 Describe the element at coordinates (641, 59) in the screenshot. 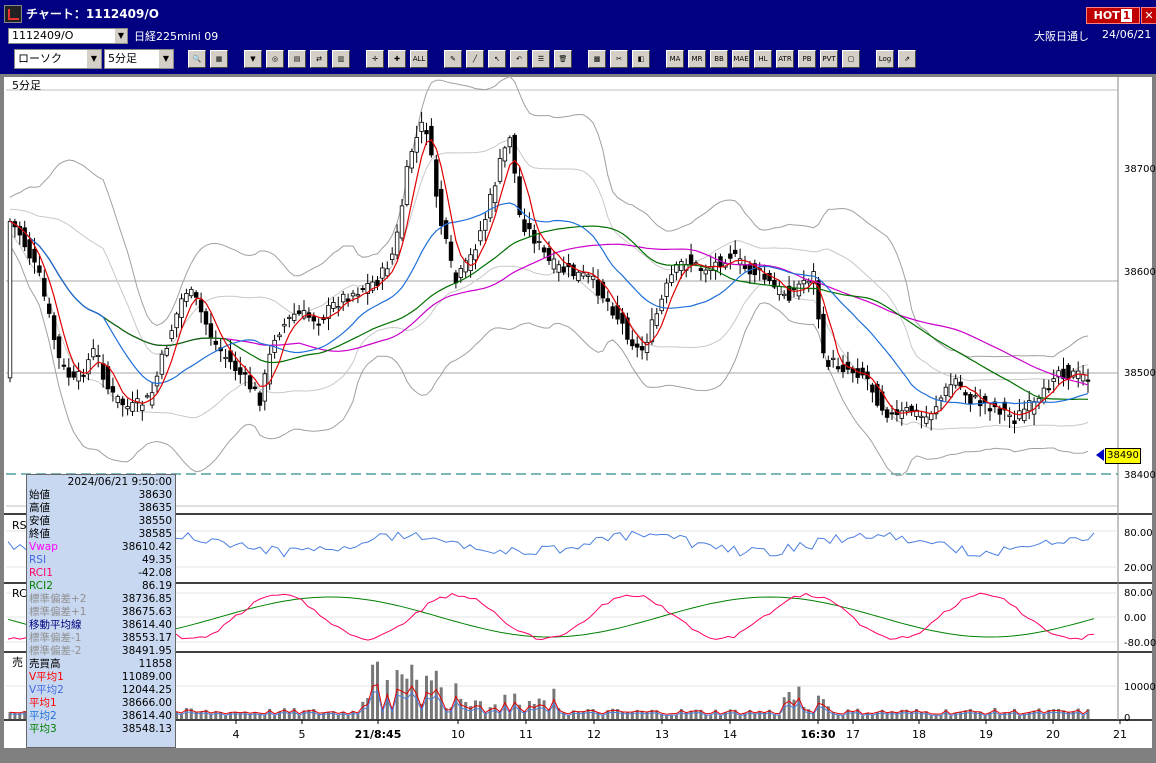

I see `toolbar-color-button: ◧` at that location.